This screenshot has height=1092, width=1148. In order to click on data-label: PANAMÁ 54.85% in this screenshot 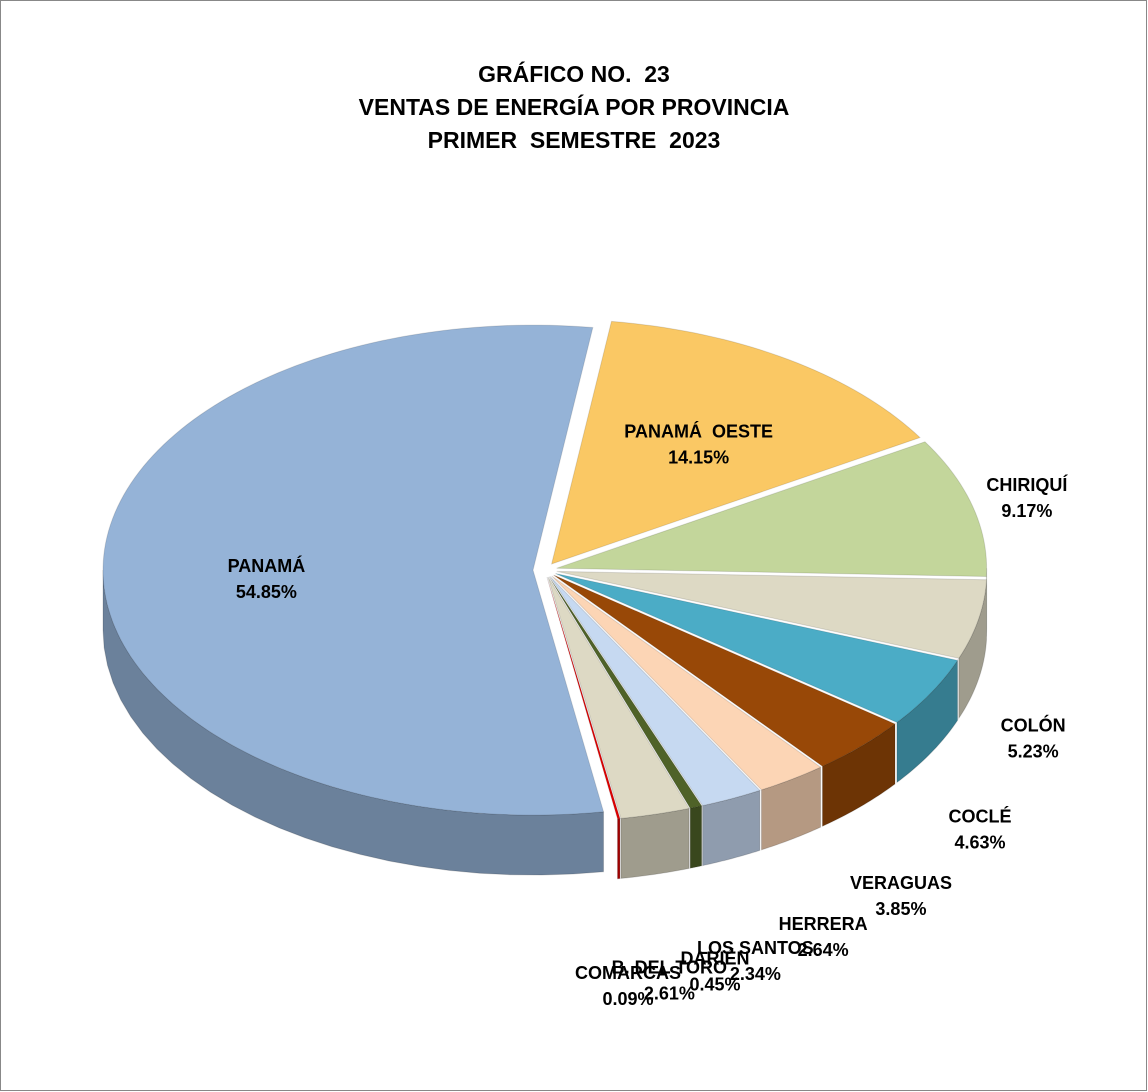, I will do `click(267, 578)`.